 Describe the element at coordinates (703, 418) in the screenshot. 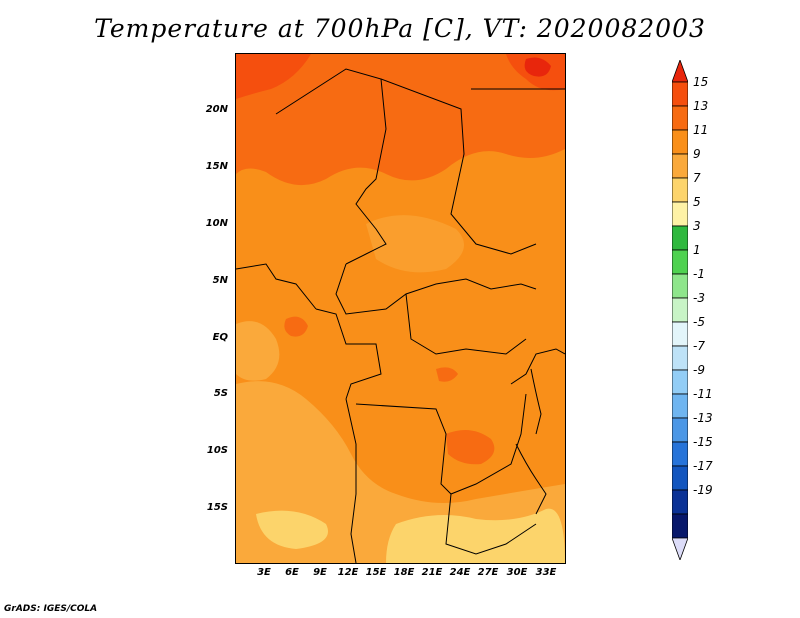

I see `colorbar-level-label: -13` at that location.